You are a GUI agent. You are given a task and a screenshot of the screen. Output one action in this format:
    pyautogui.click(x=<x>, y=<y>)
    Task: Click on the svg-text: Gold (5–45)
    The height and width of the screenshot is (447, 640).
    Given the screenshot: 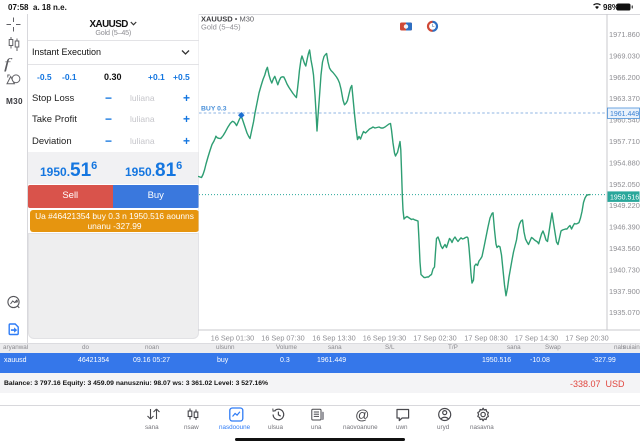 What is the action you would take?
    pyautogui.click(x=221, y=27)
    